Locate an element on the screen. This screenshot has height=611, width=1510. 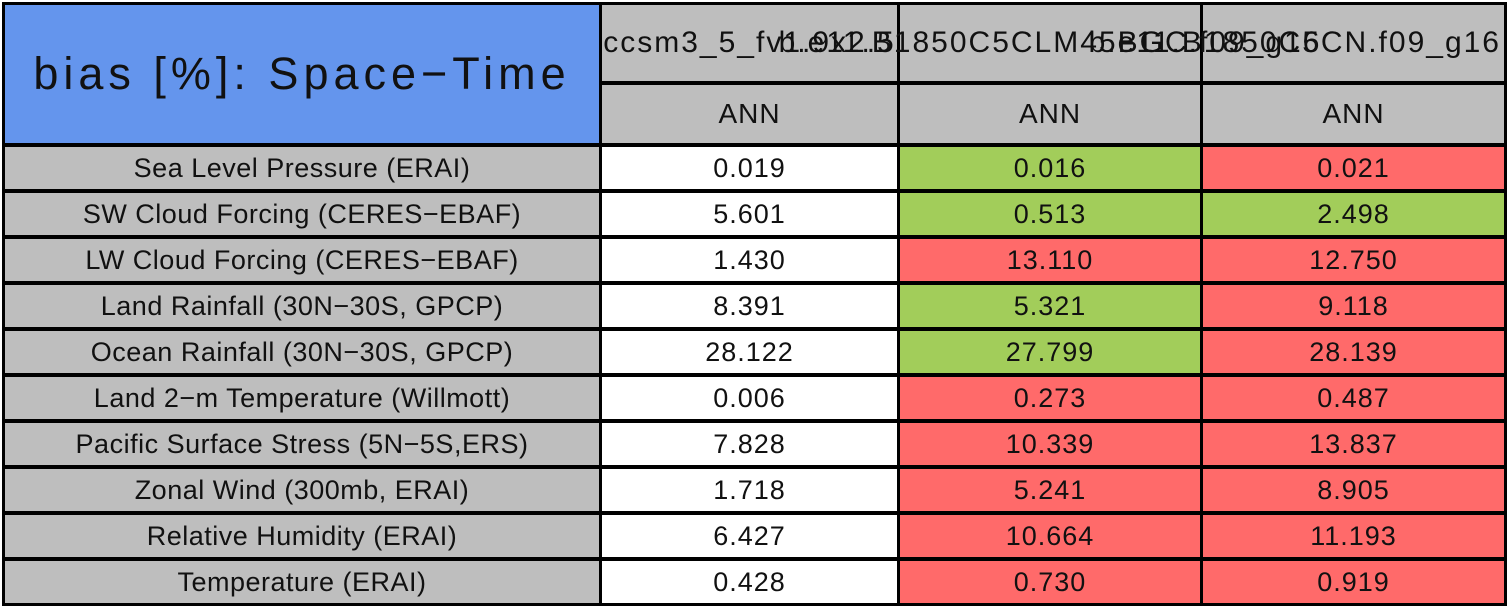
value: 28.139 is located at coordinates (1353, 351).